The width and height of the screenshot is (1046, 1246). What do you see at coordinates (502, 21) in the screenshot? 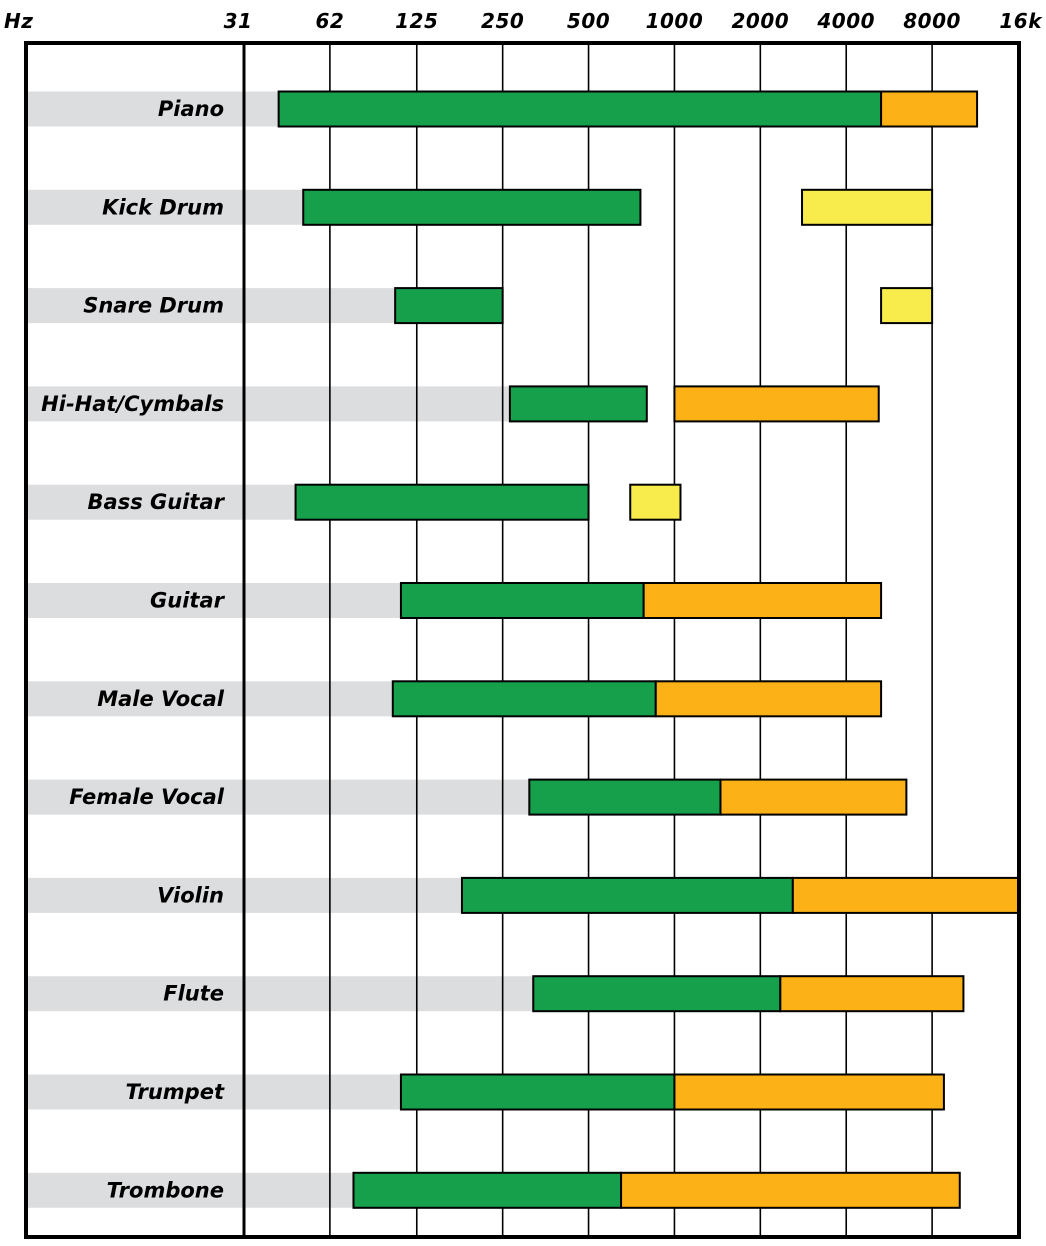
I see `tick-label-250: 250` at bounding box center [502, 21].